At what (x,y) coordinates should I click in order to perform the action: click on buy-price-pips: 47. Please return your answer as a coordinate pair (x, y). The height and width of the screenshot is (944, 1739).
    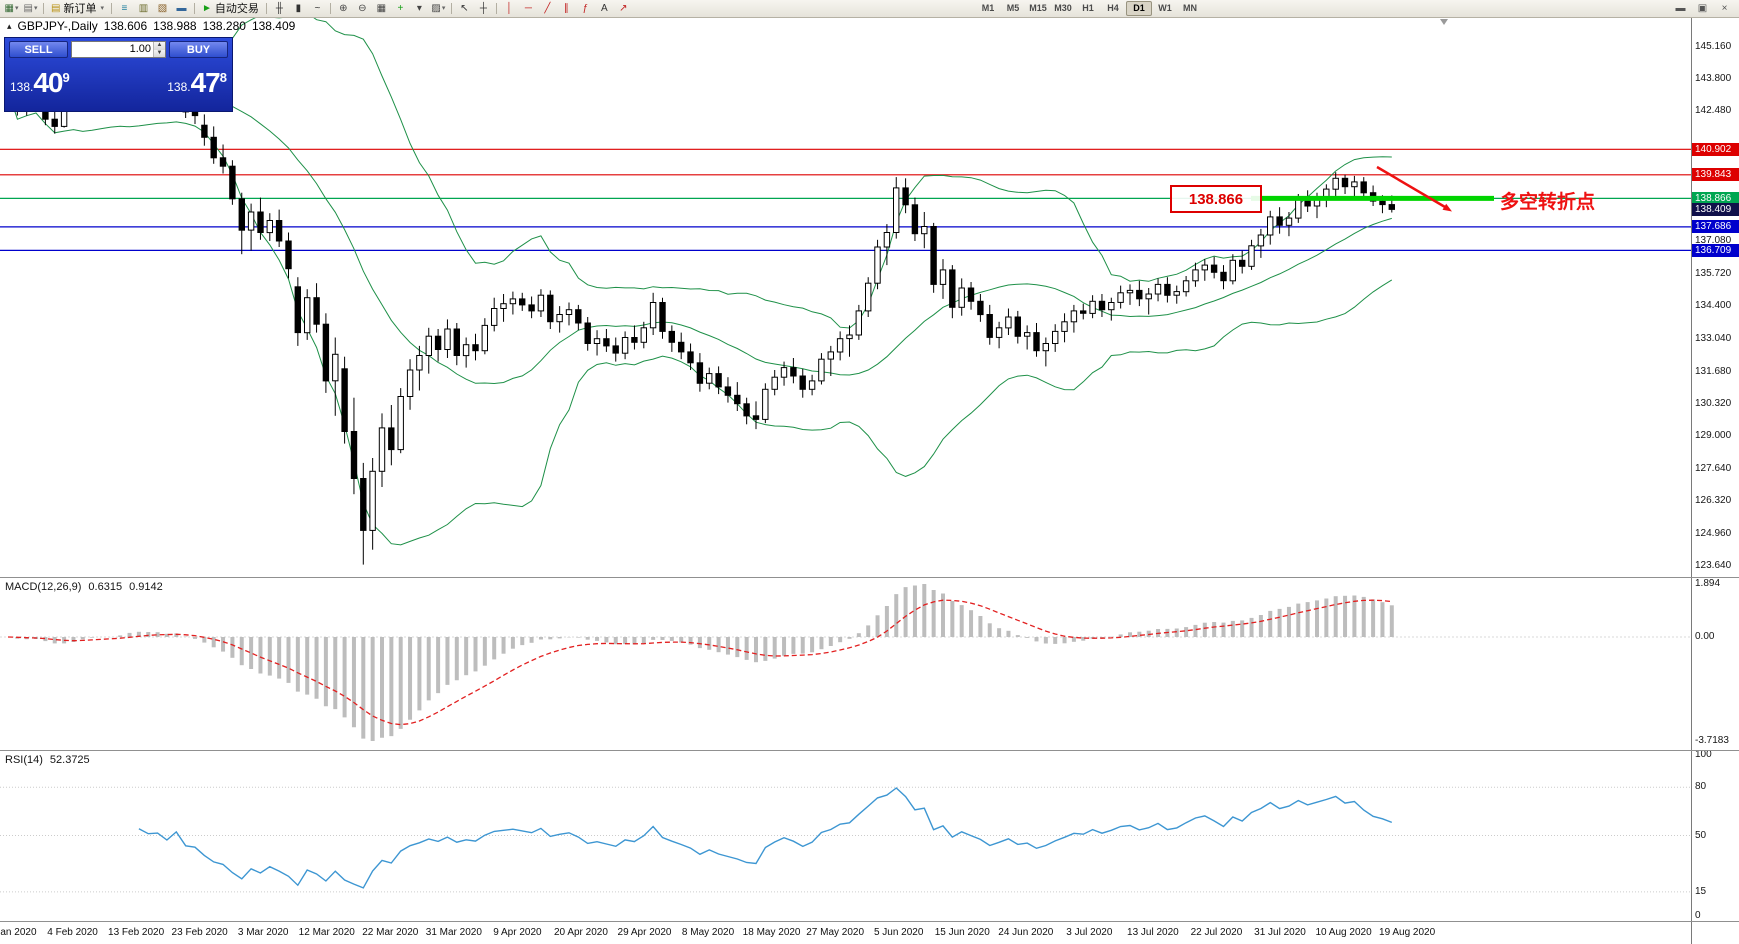
    Looking at the image, I should click on (205, 82).